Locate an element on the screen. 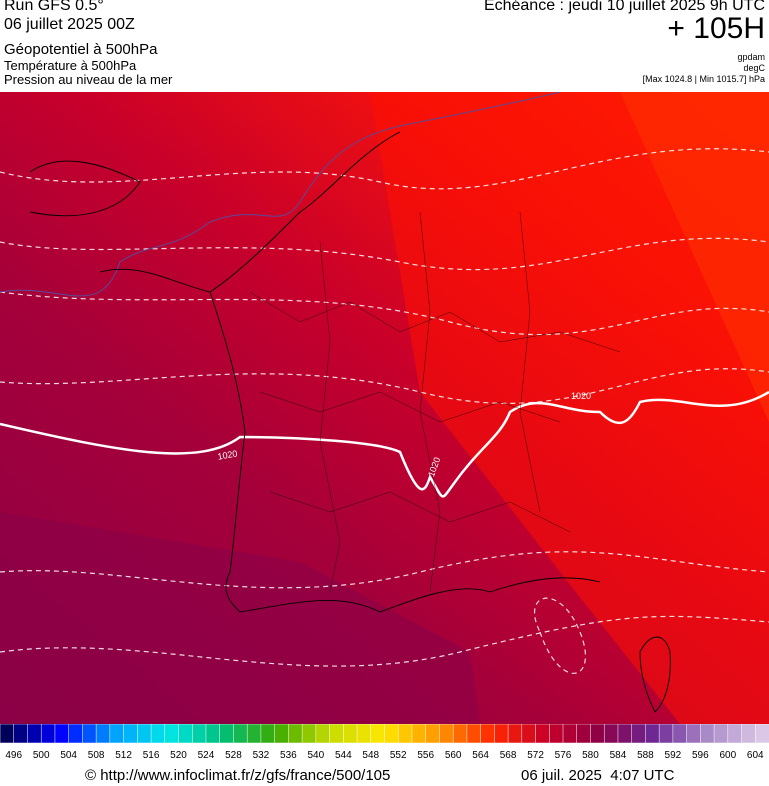  footer-stamp: 06 juil. 2025 4:07 UTC is located at coordinates (598, 775).